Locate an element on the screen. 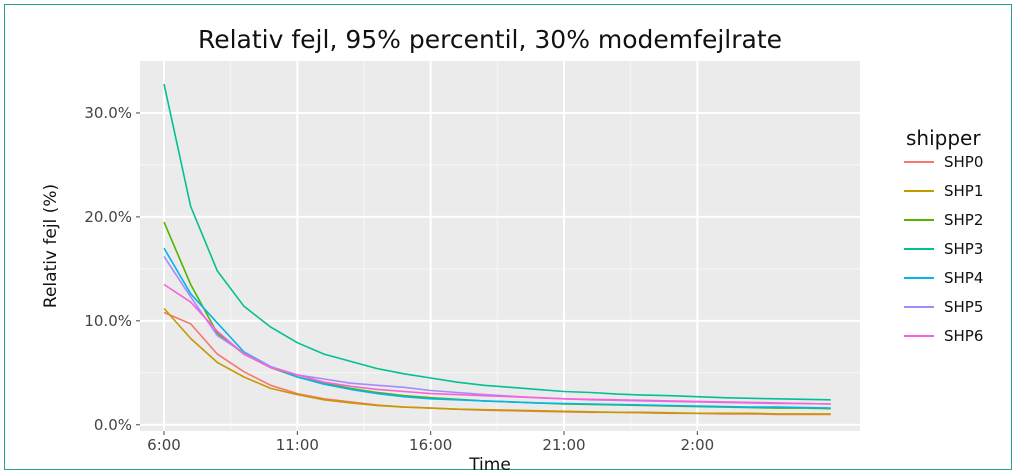 The image size is (1018, 475). x-tick-label: 16:00 is located at coordinates (430, 445).